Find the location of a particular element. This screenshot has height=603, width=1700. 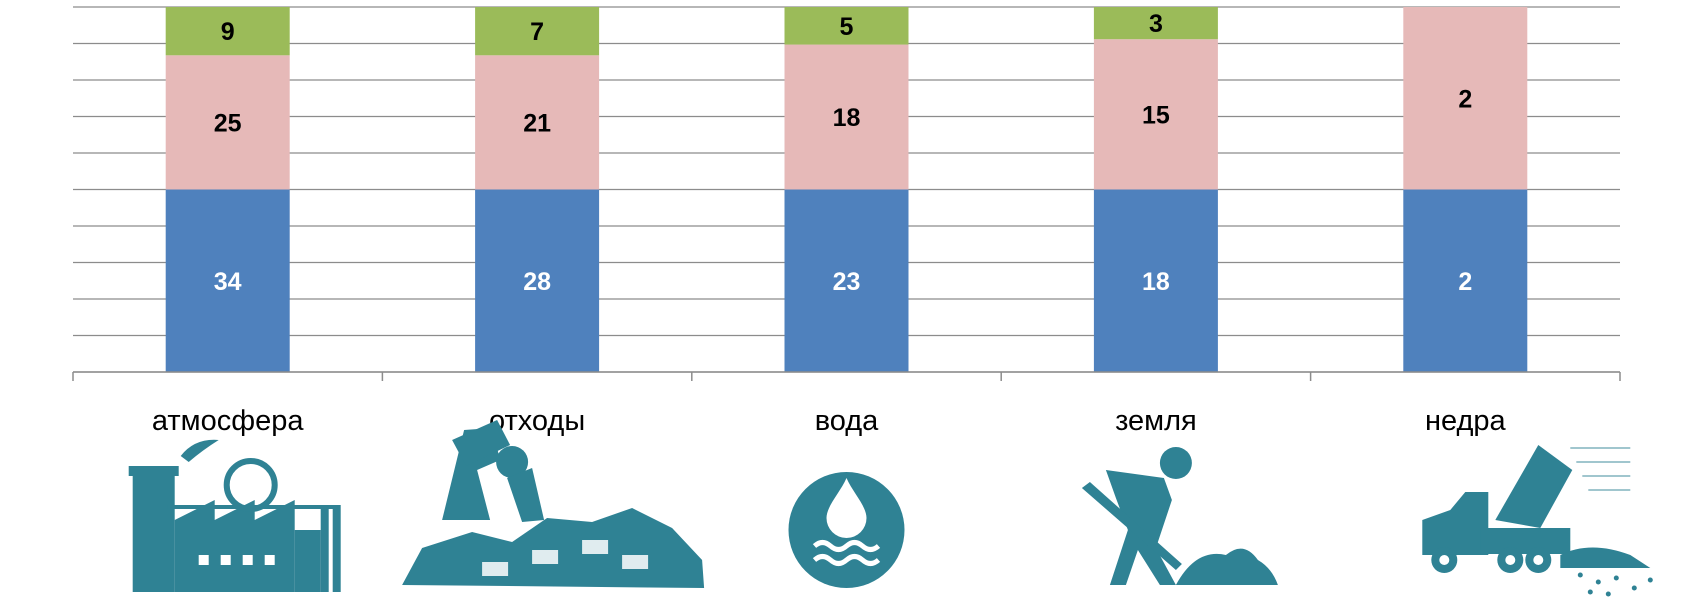

data-label: 23 is located at coordinates (847, 282).